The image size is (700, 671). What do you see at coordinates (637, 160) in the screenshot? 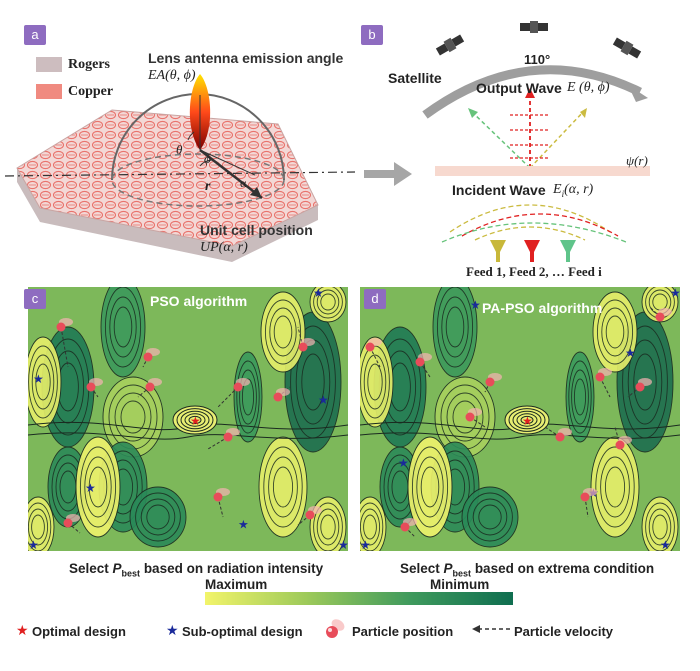
I see `psi-label: ψ(r)` at bounding box center [637, 160].